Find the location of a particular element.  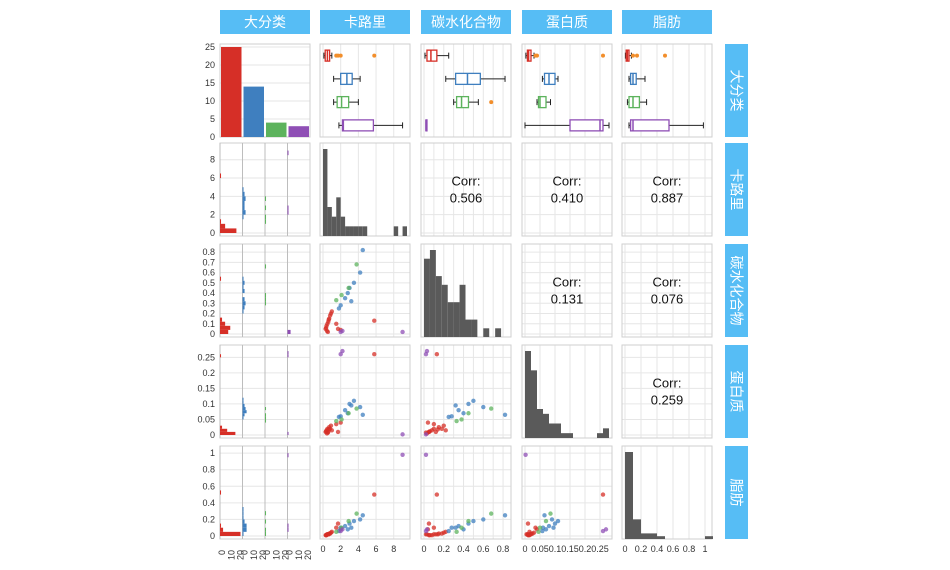

column-header-label: 碳水化合物 is located at coordinates (466, 23).